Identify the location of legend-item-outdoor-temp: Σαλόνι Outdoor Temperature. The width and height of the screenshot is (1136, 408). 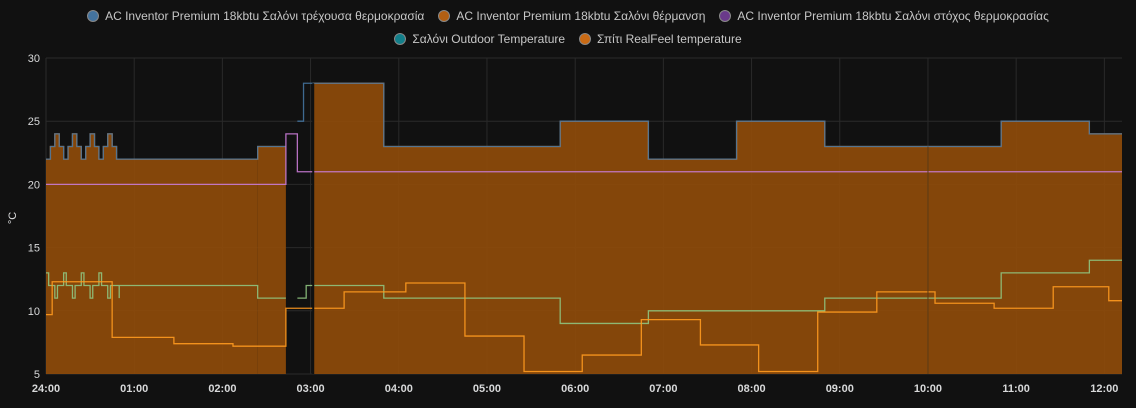
(479, 39).